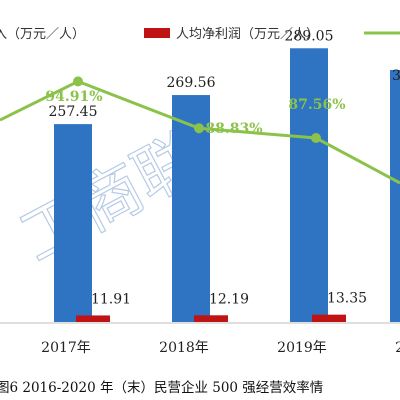 The width and height of the screenshot is (400, 400). Describe the element at coordinates (73, 112) in the screenshot. I see `revenue-value-label: 257.45` at that location.